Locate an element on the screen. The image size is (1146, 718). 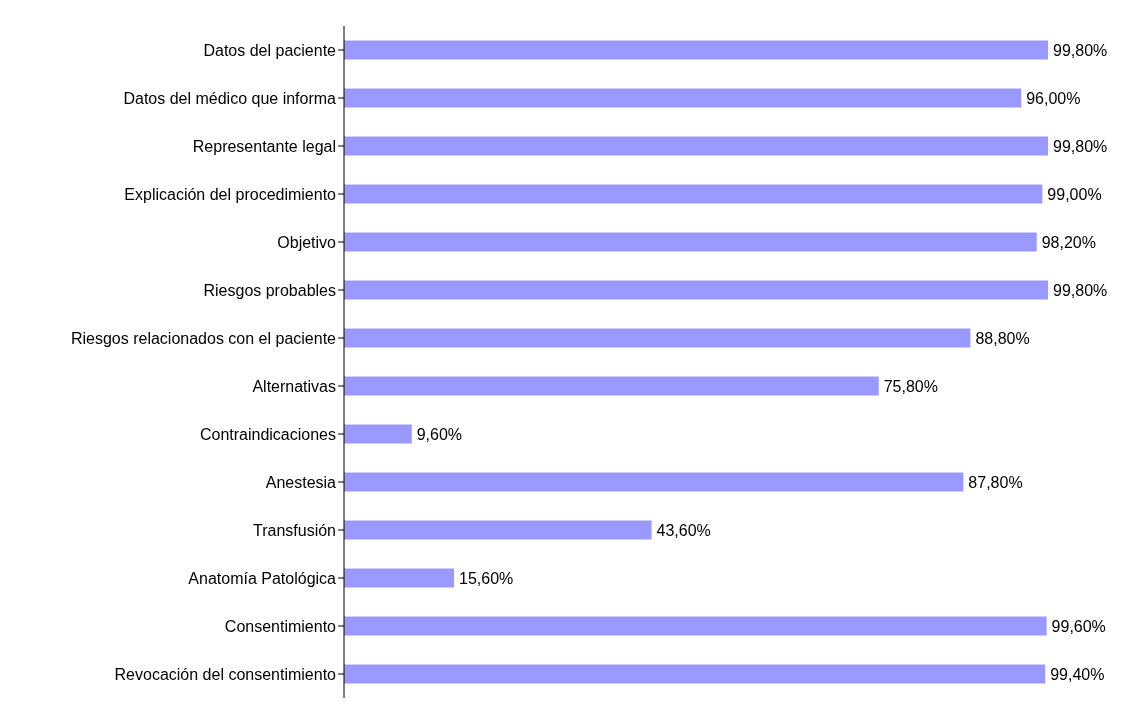
y-tick-label: Contraindicaciones is located at coordinates (267, 434).